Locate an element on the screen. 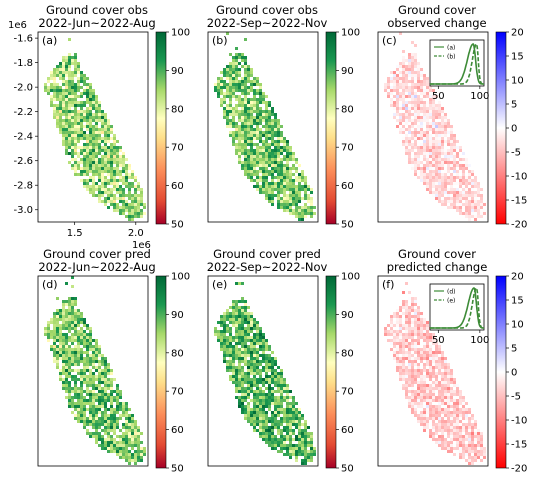 The image size is (550, 484). panel-label: (a) is located at coordinates (49, 40).